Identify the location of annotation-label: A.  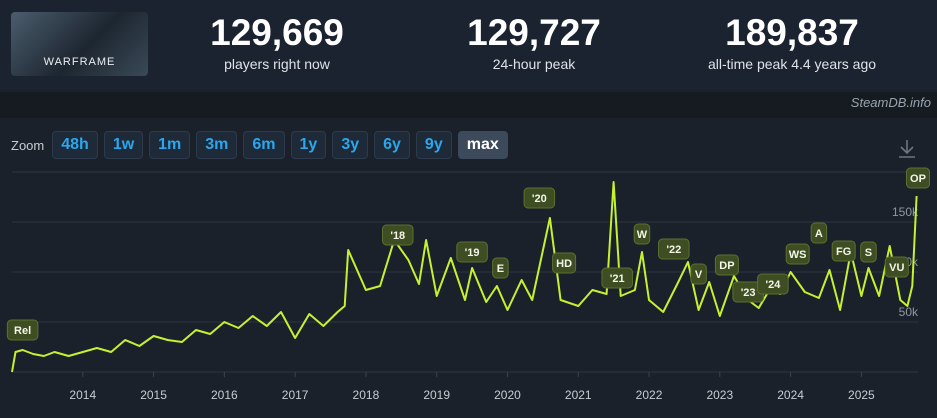
(819, 234).